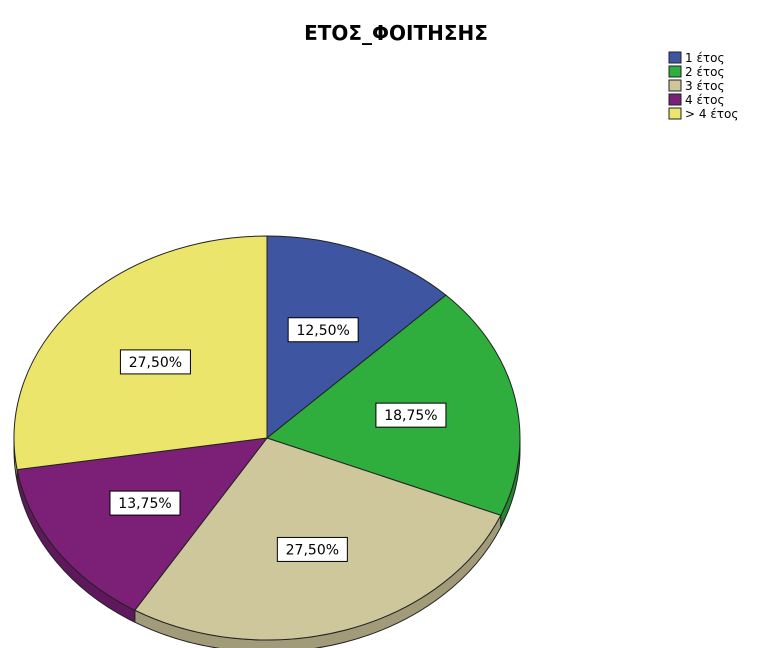 This screenshot has height=648, width=759. I want to click on pie-label-text: 12,50%, so click(322, 331).